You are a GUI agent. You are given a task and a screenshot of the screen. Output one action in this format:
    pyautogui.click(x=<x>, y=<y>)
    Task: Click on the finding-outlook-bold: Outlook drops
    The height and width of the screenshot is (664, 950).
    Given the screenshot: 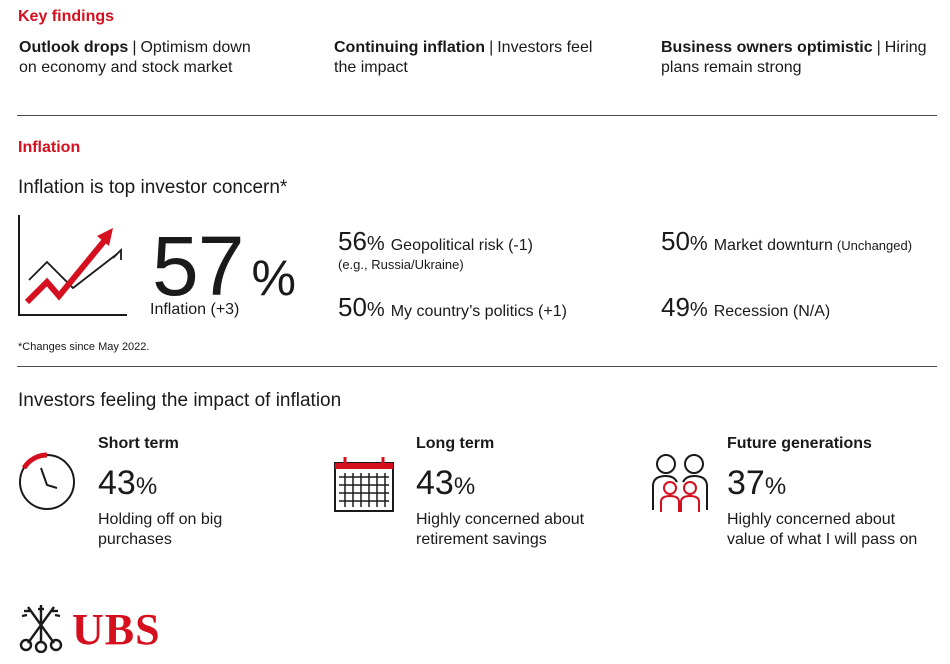 What is the action you would take?
    pyautogui.click(x=74, y=47)
    